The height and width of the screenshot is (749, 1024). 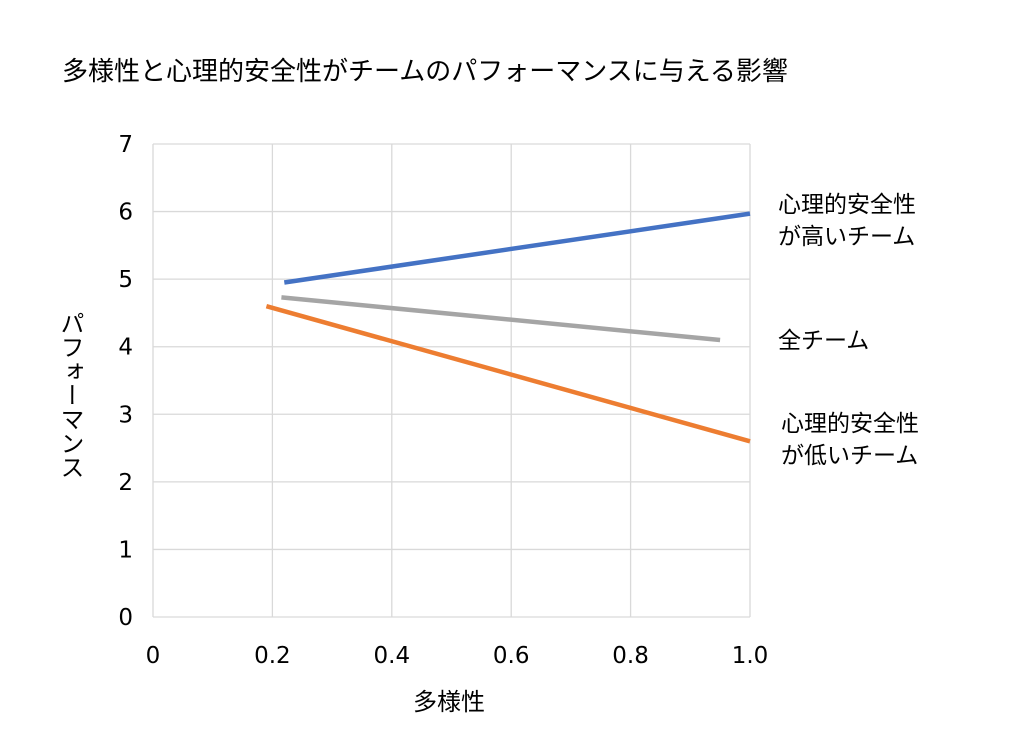 I want to click on x-axis-label: 多様性, so click(x=449, y=702).